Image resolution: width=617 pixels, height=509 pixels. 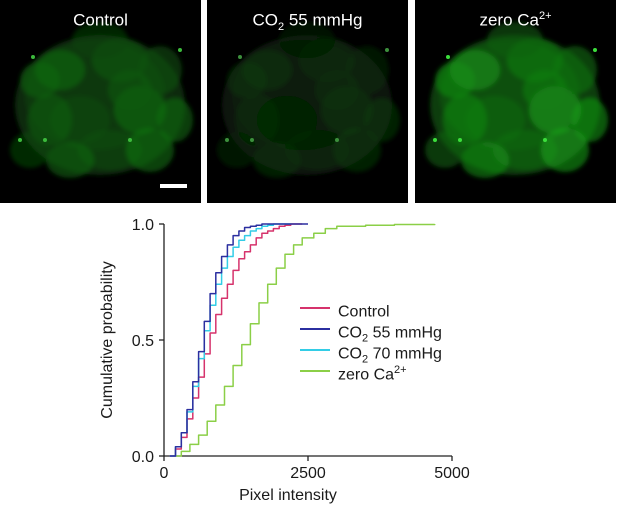 I want to click on y-tick-label: 1.0, so click(x=143, y=225).